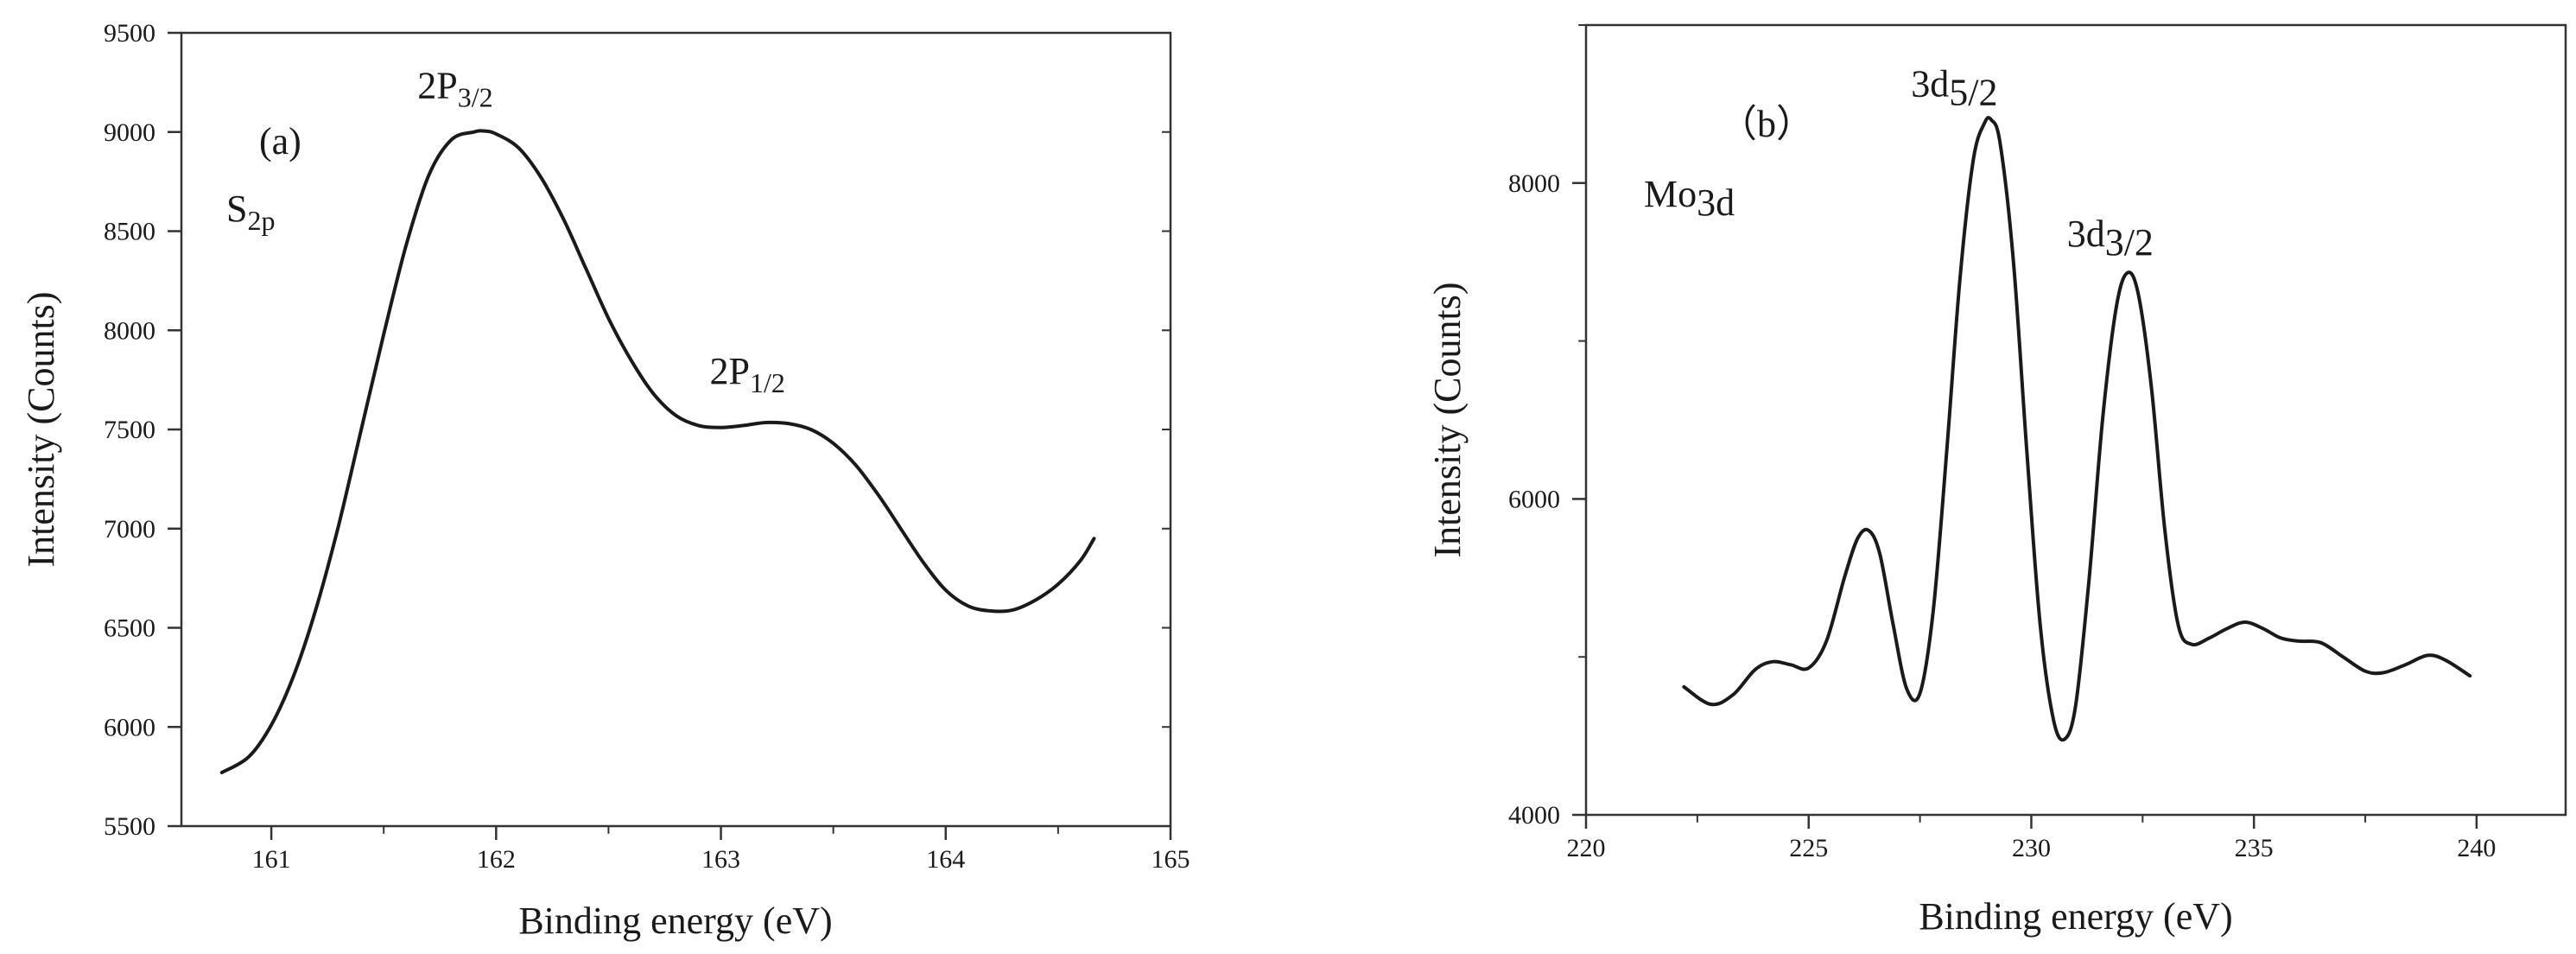 This screenshot has height=954, width=2576. What do you see at coordinates (2031, 848) in the screenshot?
I see `panel-b-x-tick-label: 230` at bounding box center [2031, 848].